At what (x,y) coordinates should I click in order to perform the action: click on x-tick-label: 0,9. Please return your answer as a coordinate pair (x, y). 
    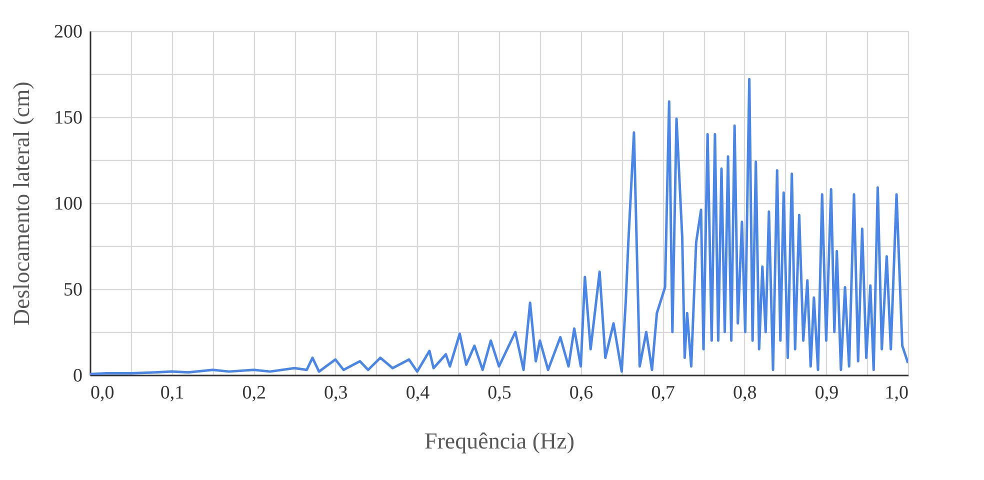
    Looking at the image, I should click on (826, 393).